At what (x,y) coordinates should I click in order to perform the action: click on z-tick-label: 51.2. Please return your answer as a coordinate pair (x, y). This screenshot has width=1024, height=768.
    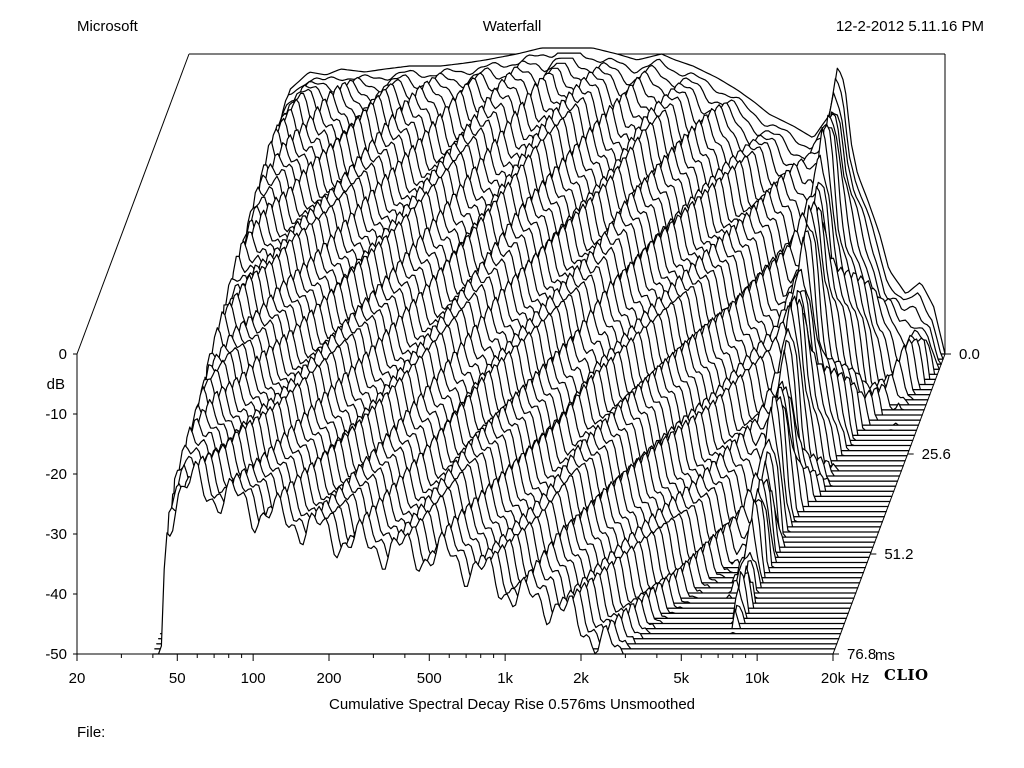
    Looking at the image, I should click on (898, 554).